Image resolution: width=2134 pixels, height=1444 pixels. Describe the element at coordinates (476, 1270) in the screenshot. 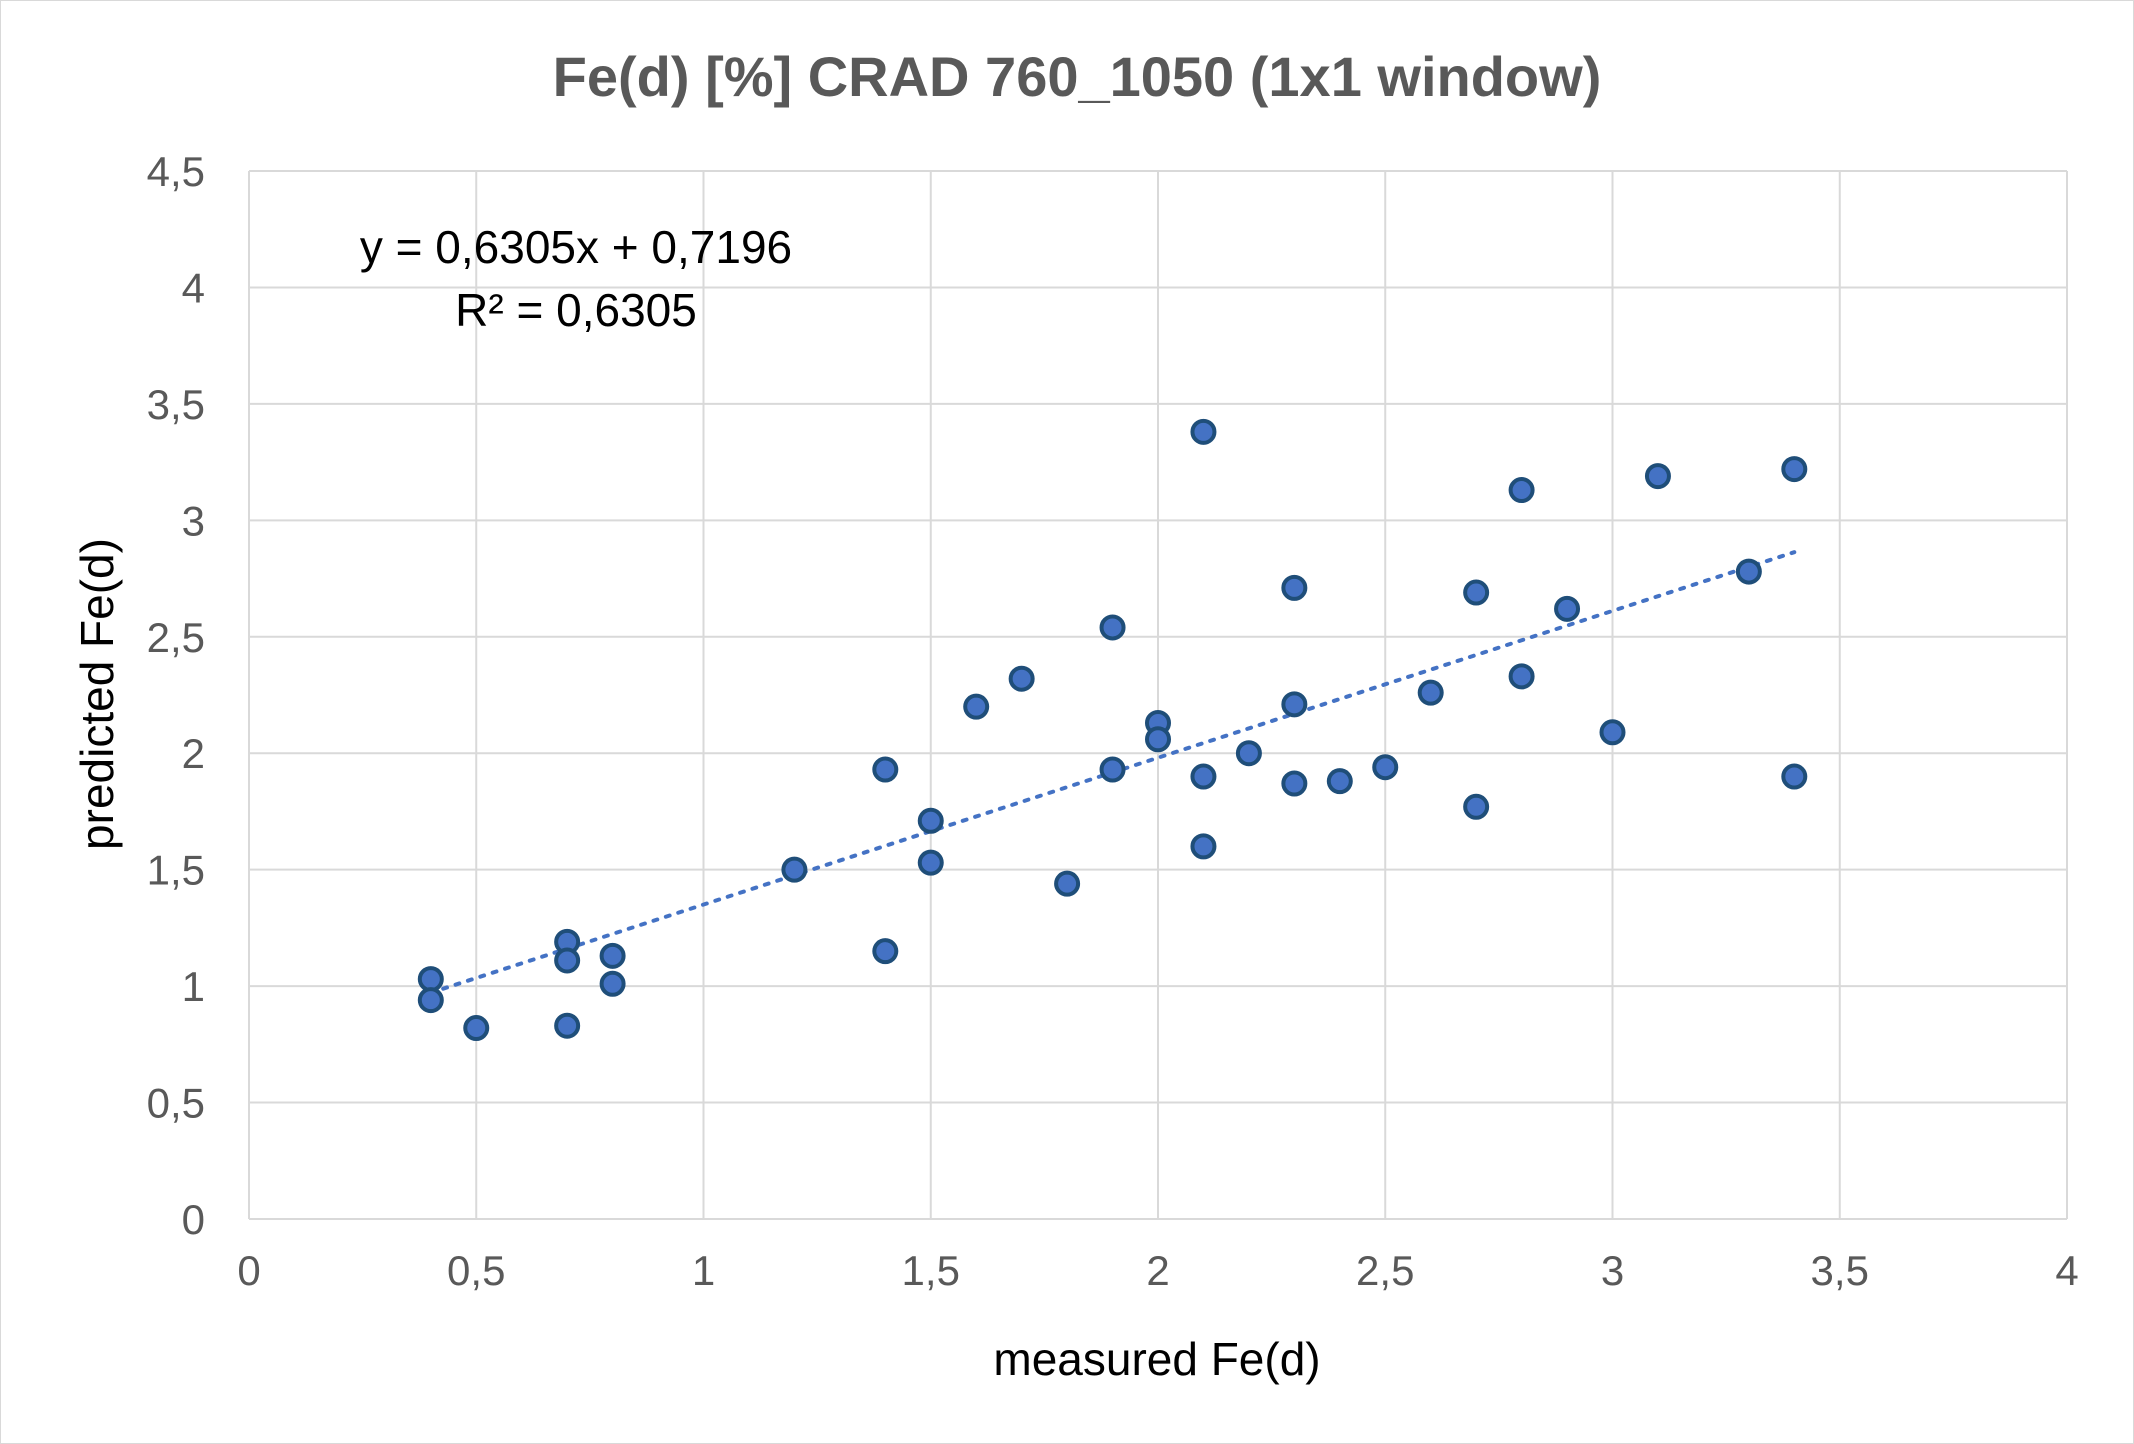

I see `x-tick-label: 0,5` at that location.